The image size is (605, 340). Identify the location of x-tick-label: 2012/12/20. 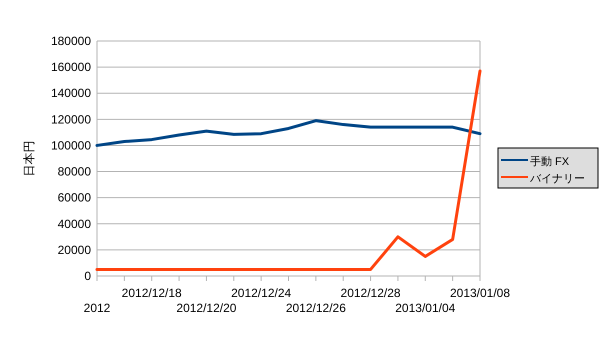
(206, 308).